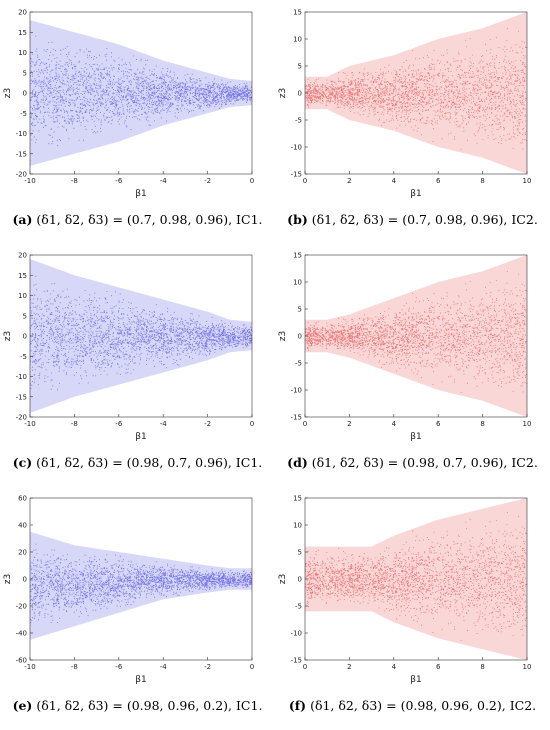 The width and height of the screenshot is (550, 730). Describe the element at coordinates (21, 634) in the screenshot. I see `y-tick-label: -40` at that location.